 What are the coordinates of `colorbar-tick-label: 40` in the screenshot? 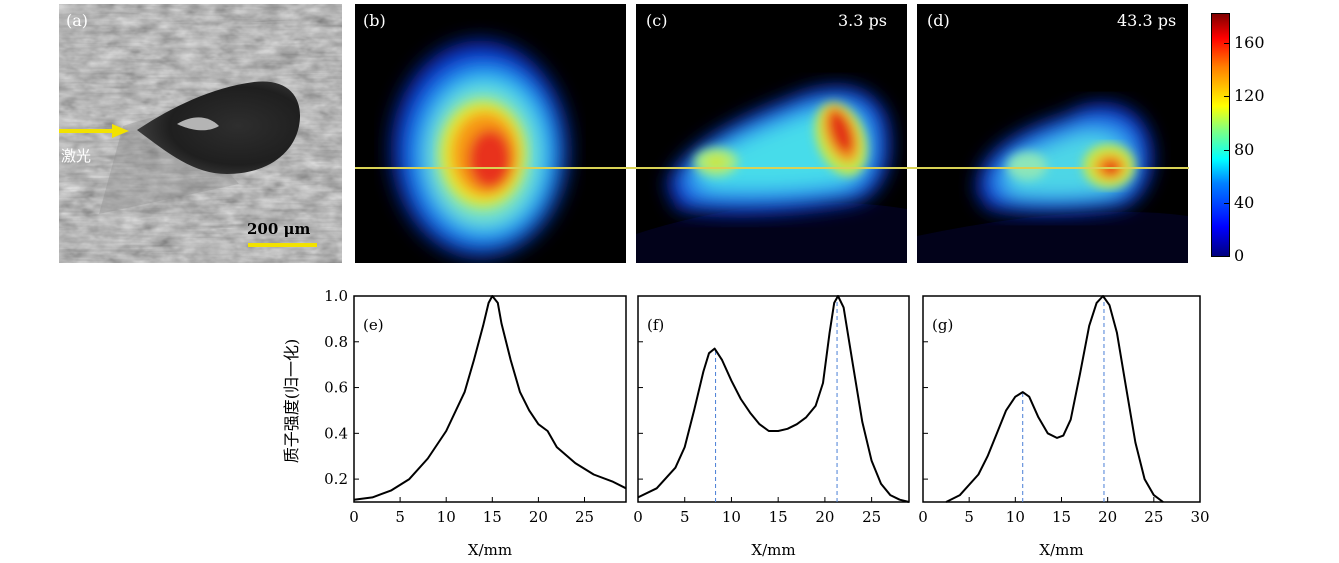 It's located at (1244, 202).